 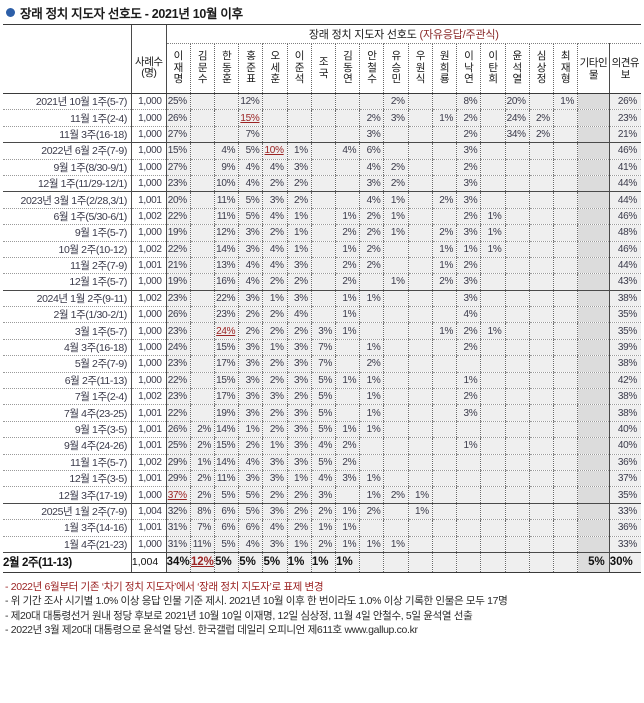 I want to click on cell-han_dh: 15%, so click(x=226, y=348).